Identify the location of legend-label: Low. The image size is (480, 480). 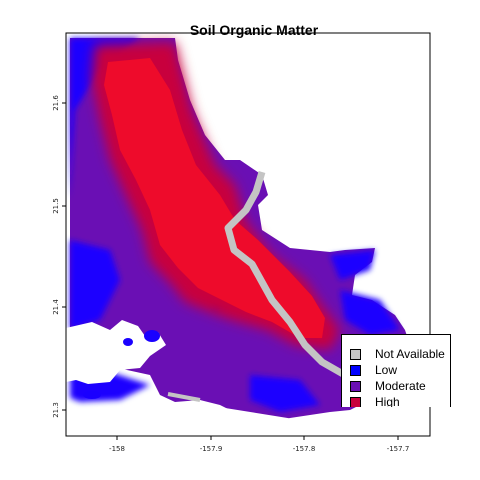
(386, 370).